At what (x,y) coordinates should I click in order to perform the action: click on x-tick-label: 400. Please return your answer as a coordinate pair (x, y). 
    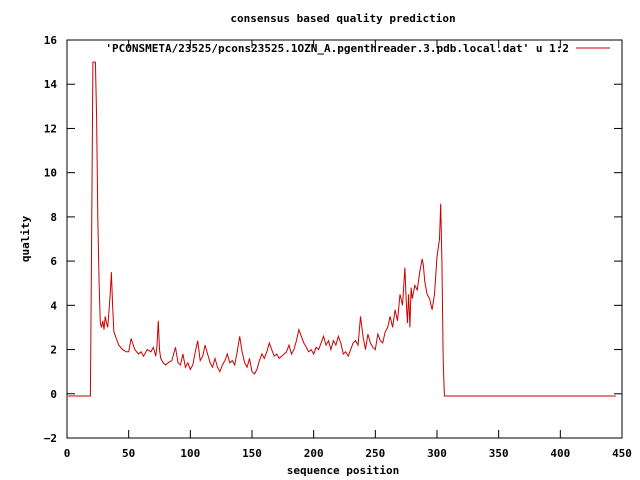
    Looking at the image, I should click on (560, 453).